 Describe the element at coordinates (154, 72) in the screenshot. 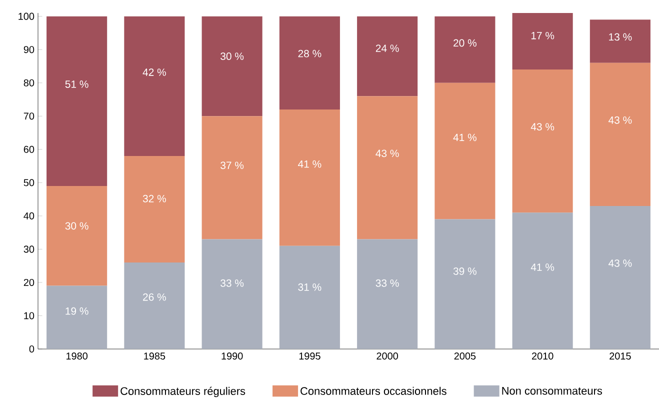

I see `data-label: 42 %` at that location.